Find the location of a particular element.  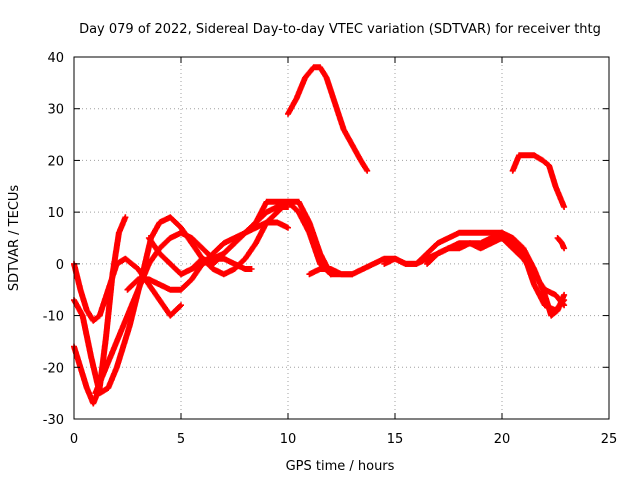

y-tick-label: -30 is located at coordinates (53, 420).